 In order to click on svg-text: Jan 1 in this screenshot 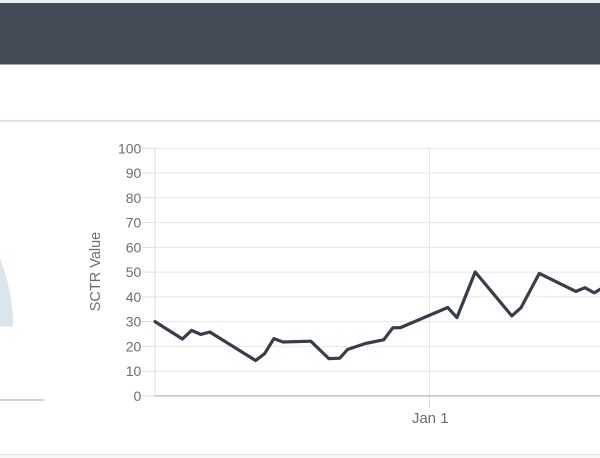, I will do `click(430, 418)`.